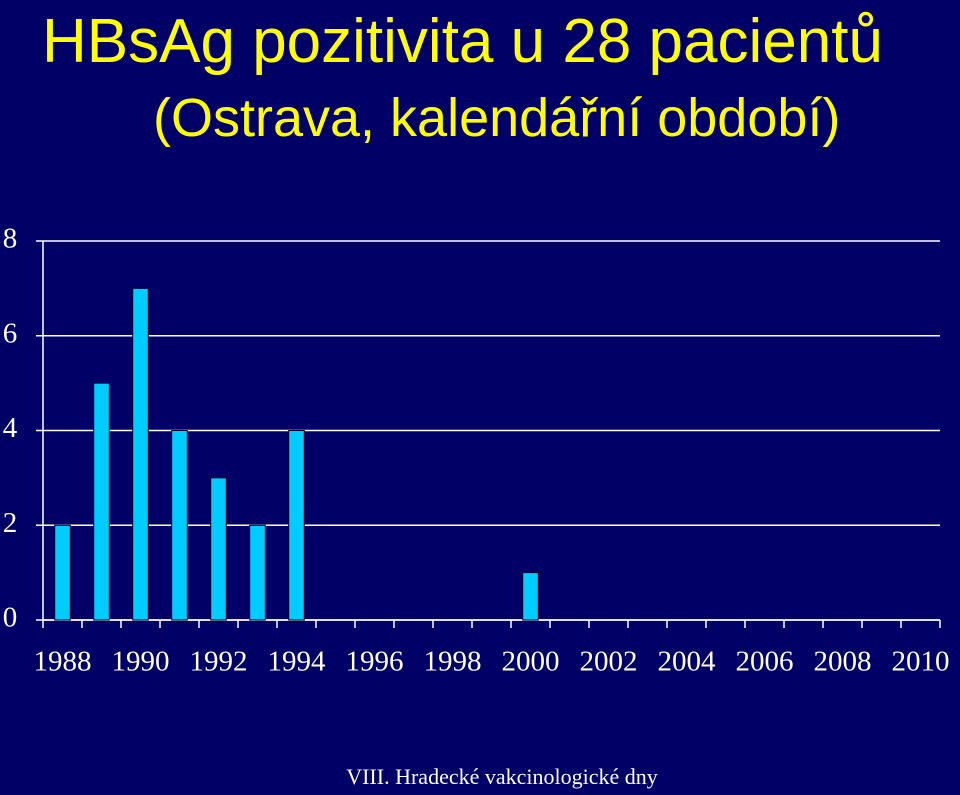 The height and width of the screenshot is (795, 960). What do you see at coordinates (375, 662) in the screenshot?
I see `x-tick-label: 1996` at bounding box center [375, 662].